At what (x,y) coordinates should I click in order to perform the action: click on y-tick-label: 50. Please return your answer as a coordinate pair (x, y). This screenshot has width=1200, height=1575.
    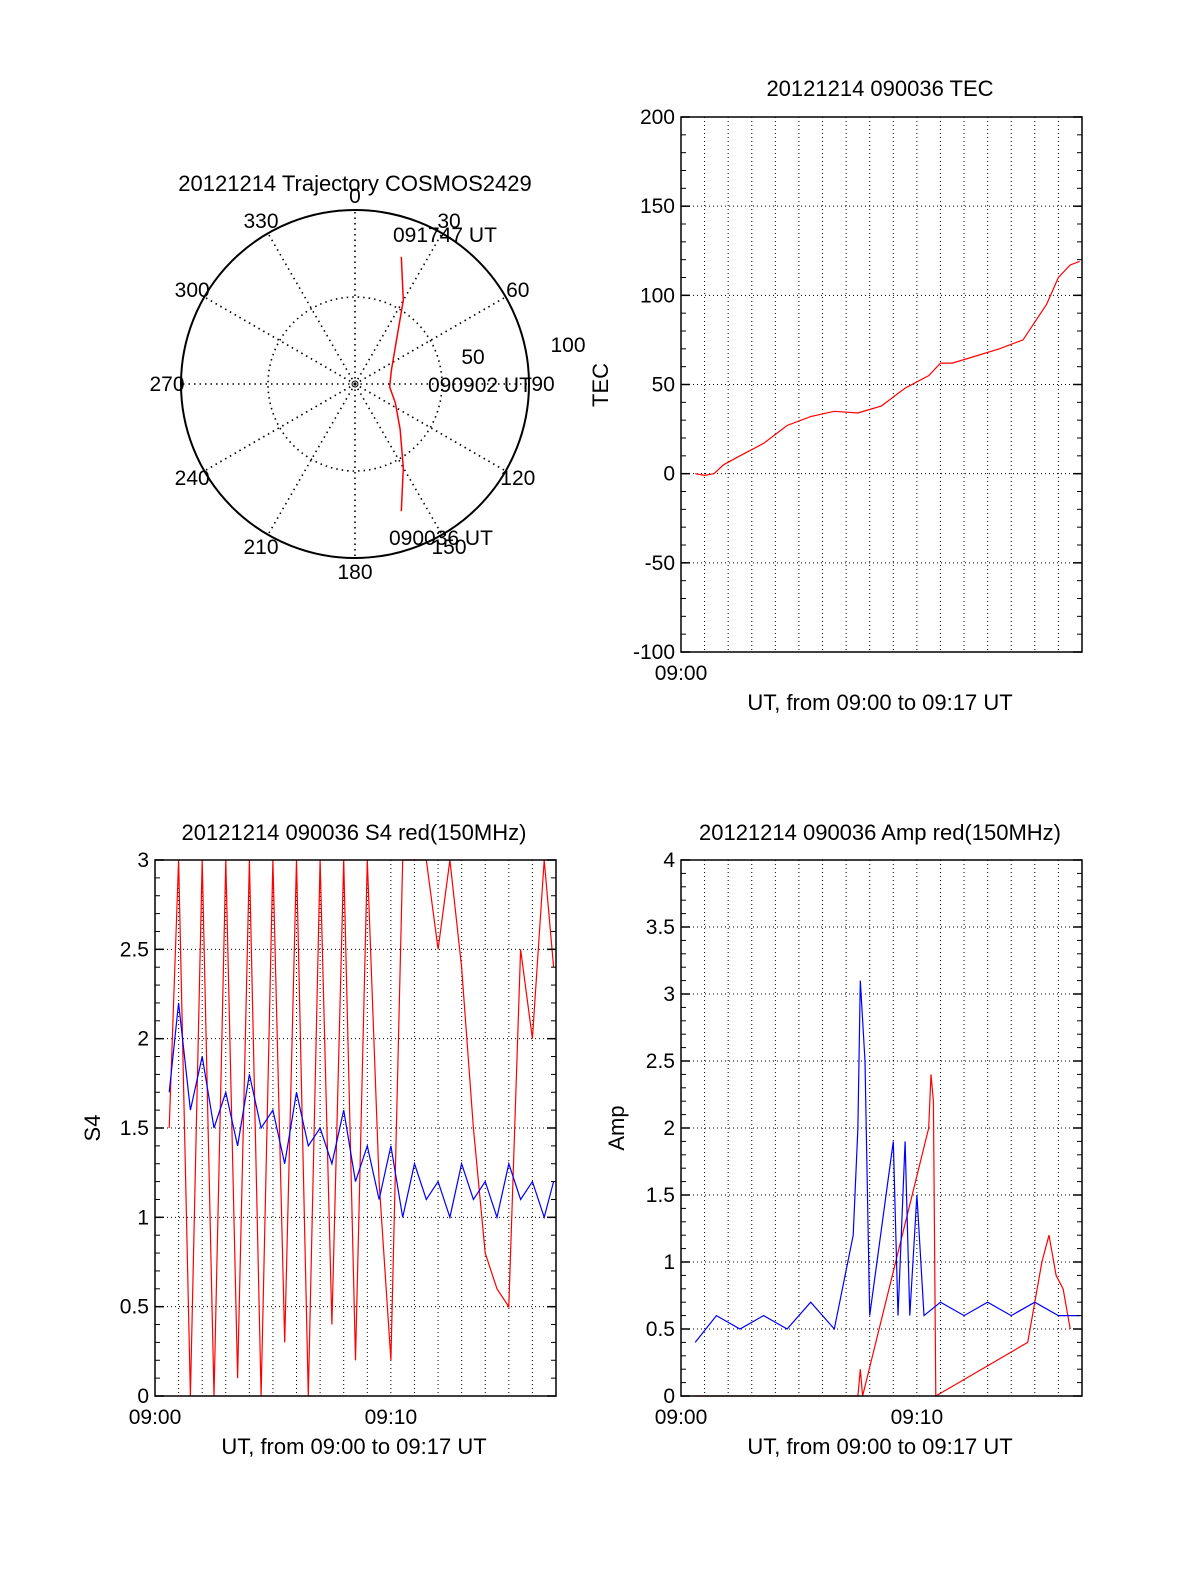
    Looking at the image, I should click on (663, 385).